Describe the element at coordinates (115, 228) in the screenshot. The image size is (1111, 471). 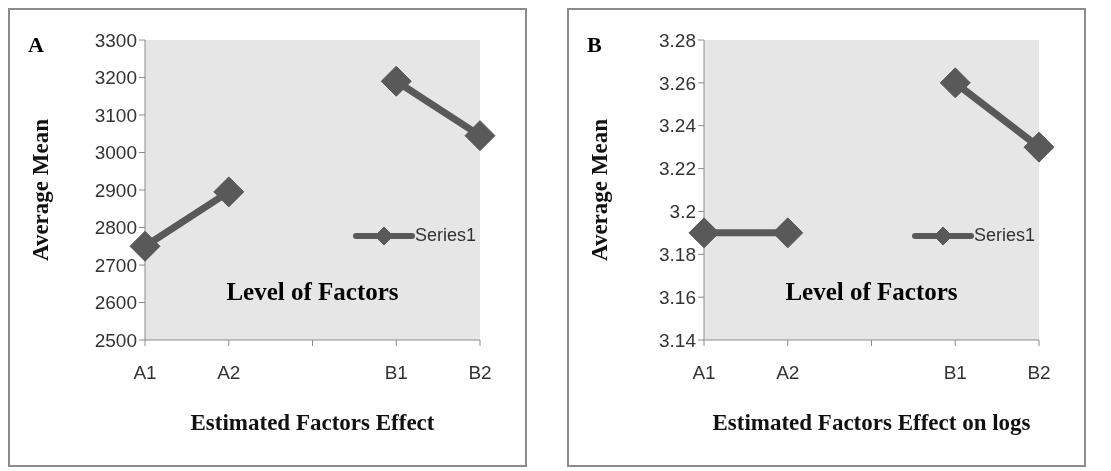
I see `y-tick-label: 2800` at that location.